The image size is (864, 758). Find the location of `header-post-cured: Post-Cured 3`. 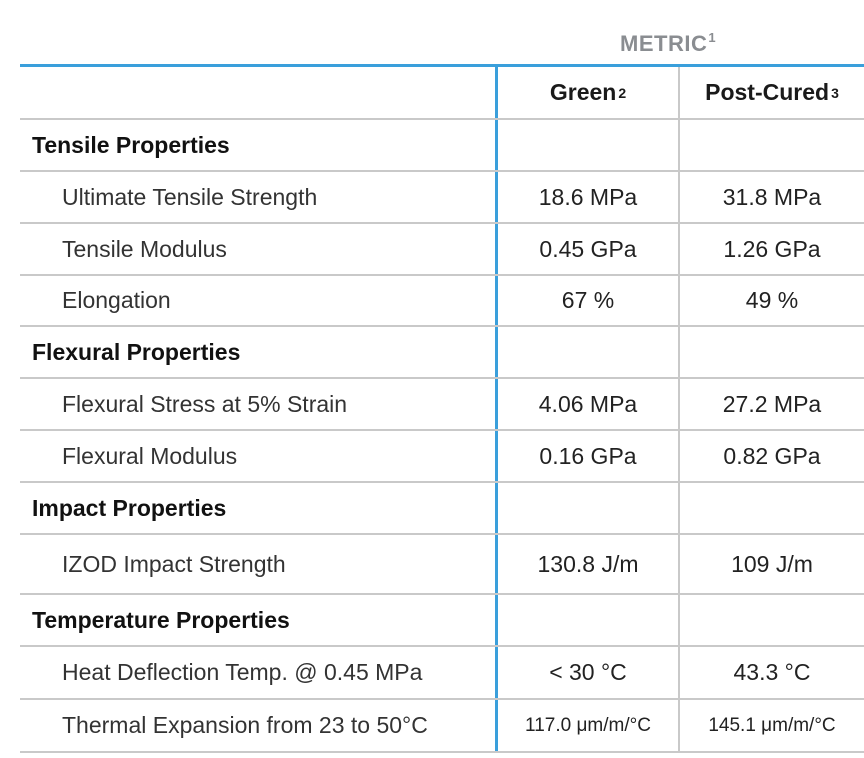

header-post-cured: Post-Cured 3 is located at coordinates (771, 92).